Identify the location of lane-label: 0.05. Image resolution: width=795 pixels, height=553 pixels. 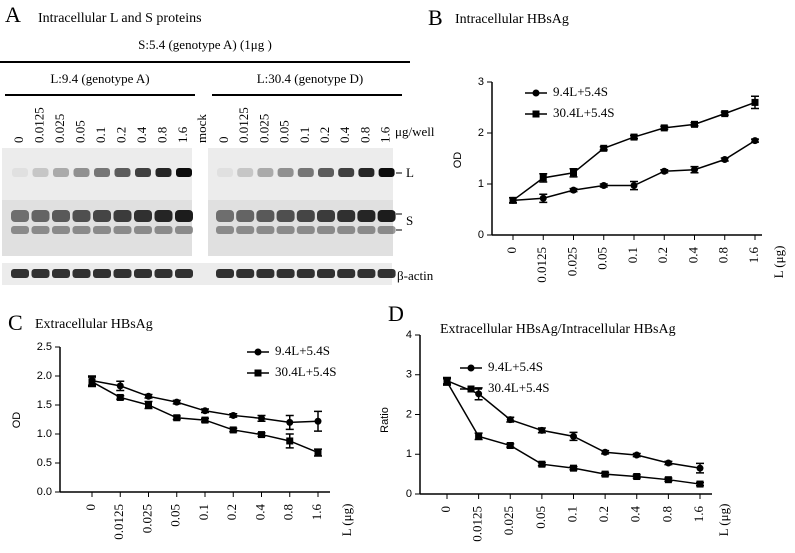
(284, 131).